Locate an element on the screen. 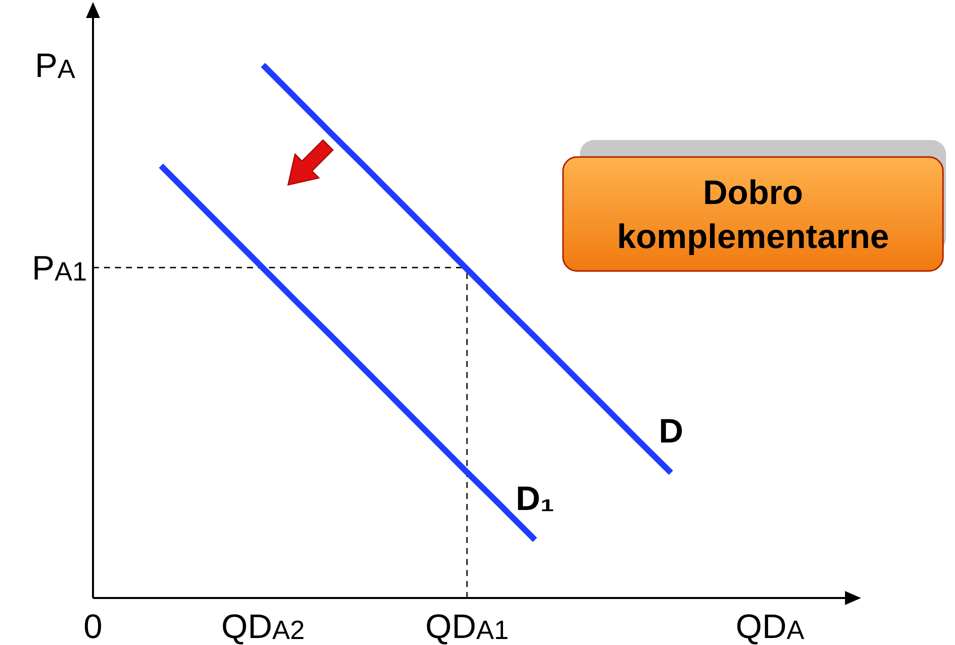 The width and height of the screenshot is (955, 645). series-label: D is located at coordinates (671, 431).